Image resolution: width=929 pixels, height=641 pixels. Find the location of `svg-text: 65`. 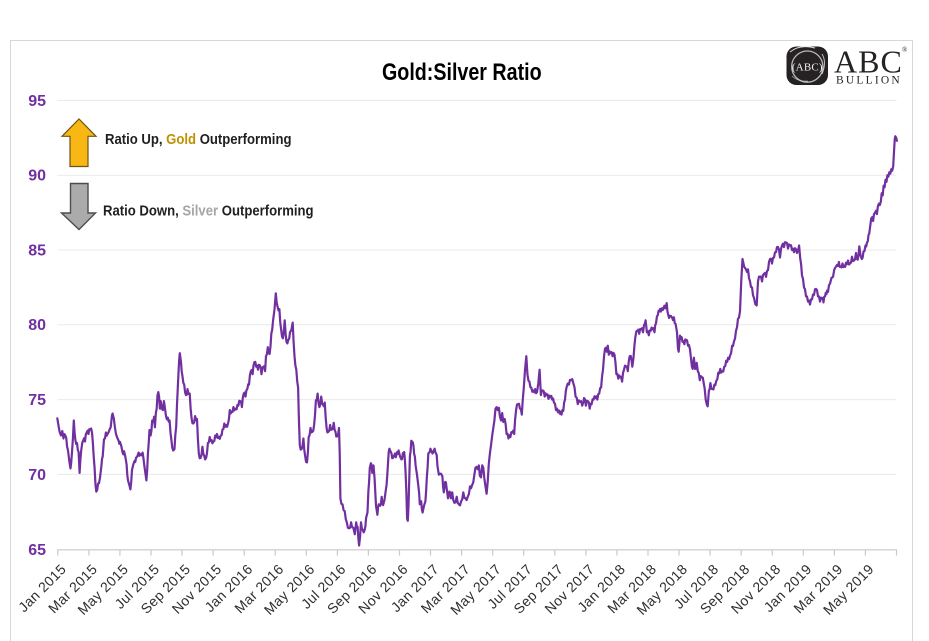

svg-text: 65 is located at coordinates (37, 550).